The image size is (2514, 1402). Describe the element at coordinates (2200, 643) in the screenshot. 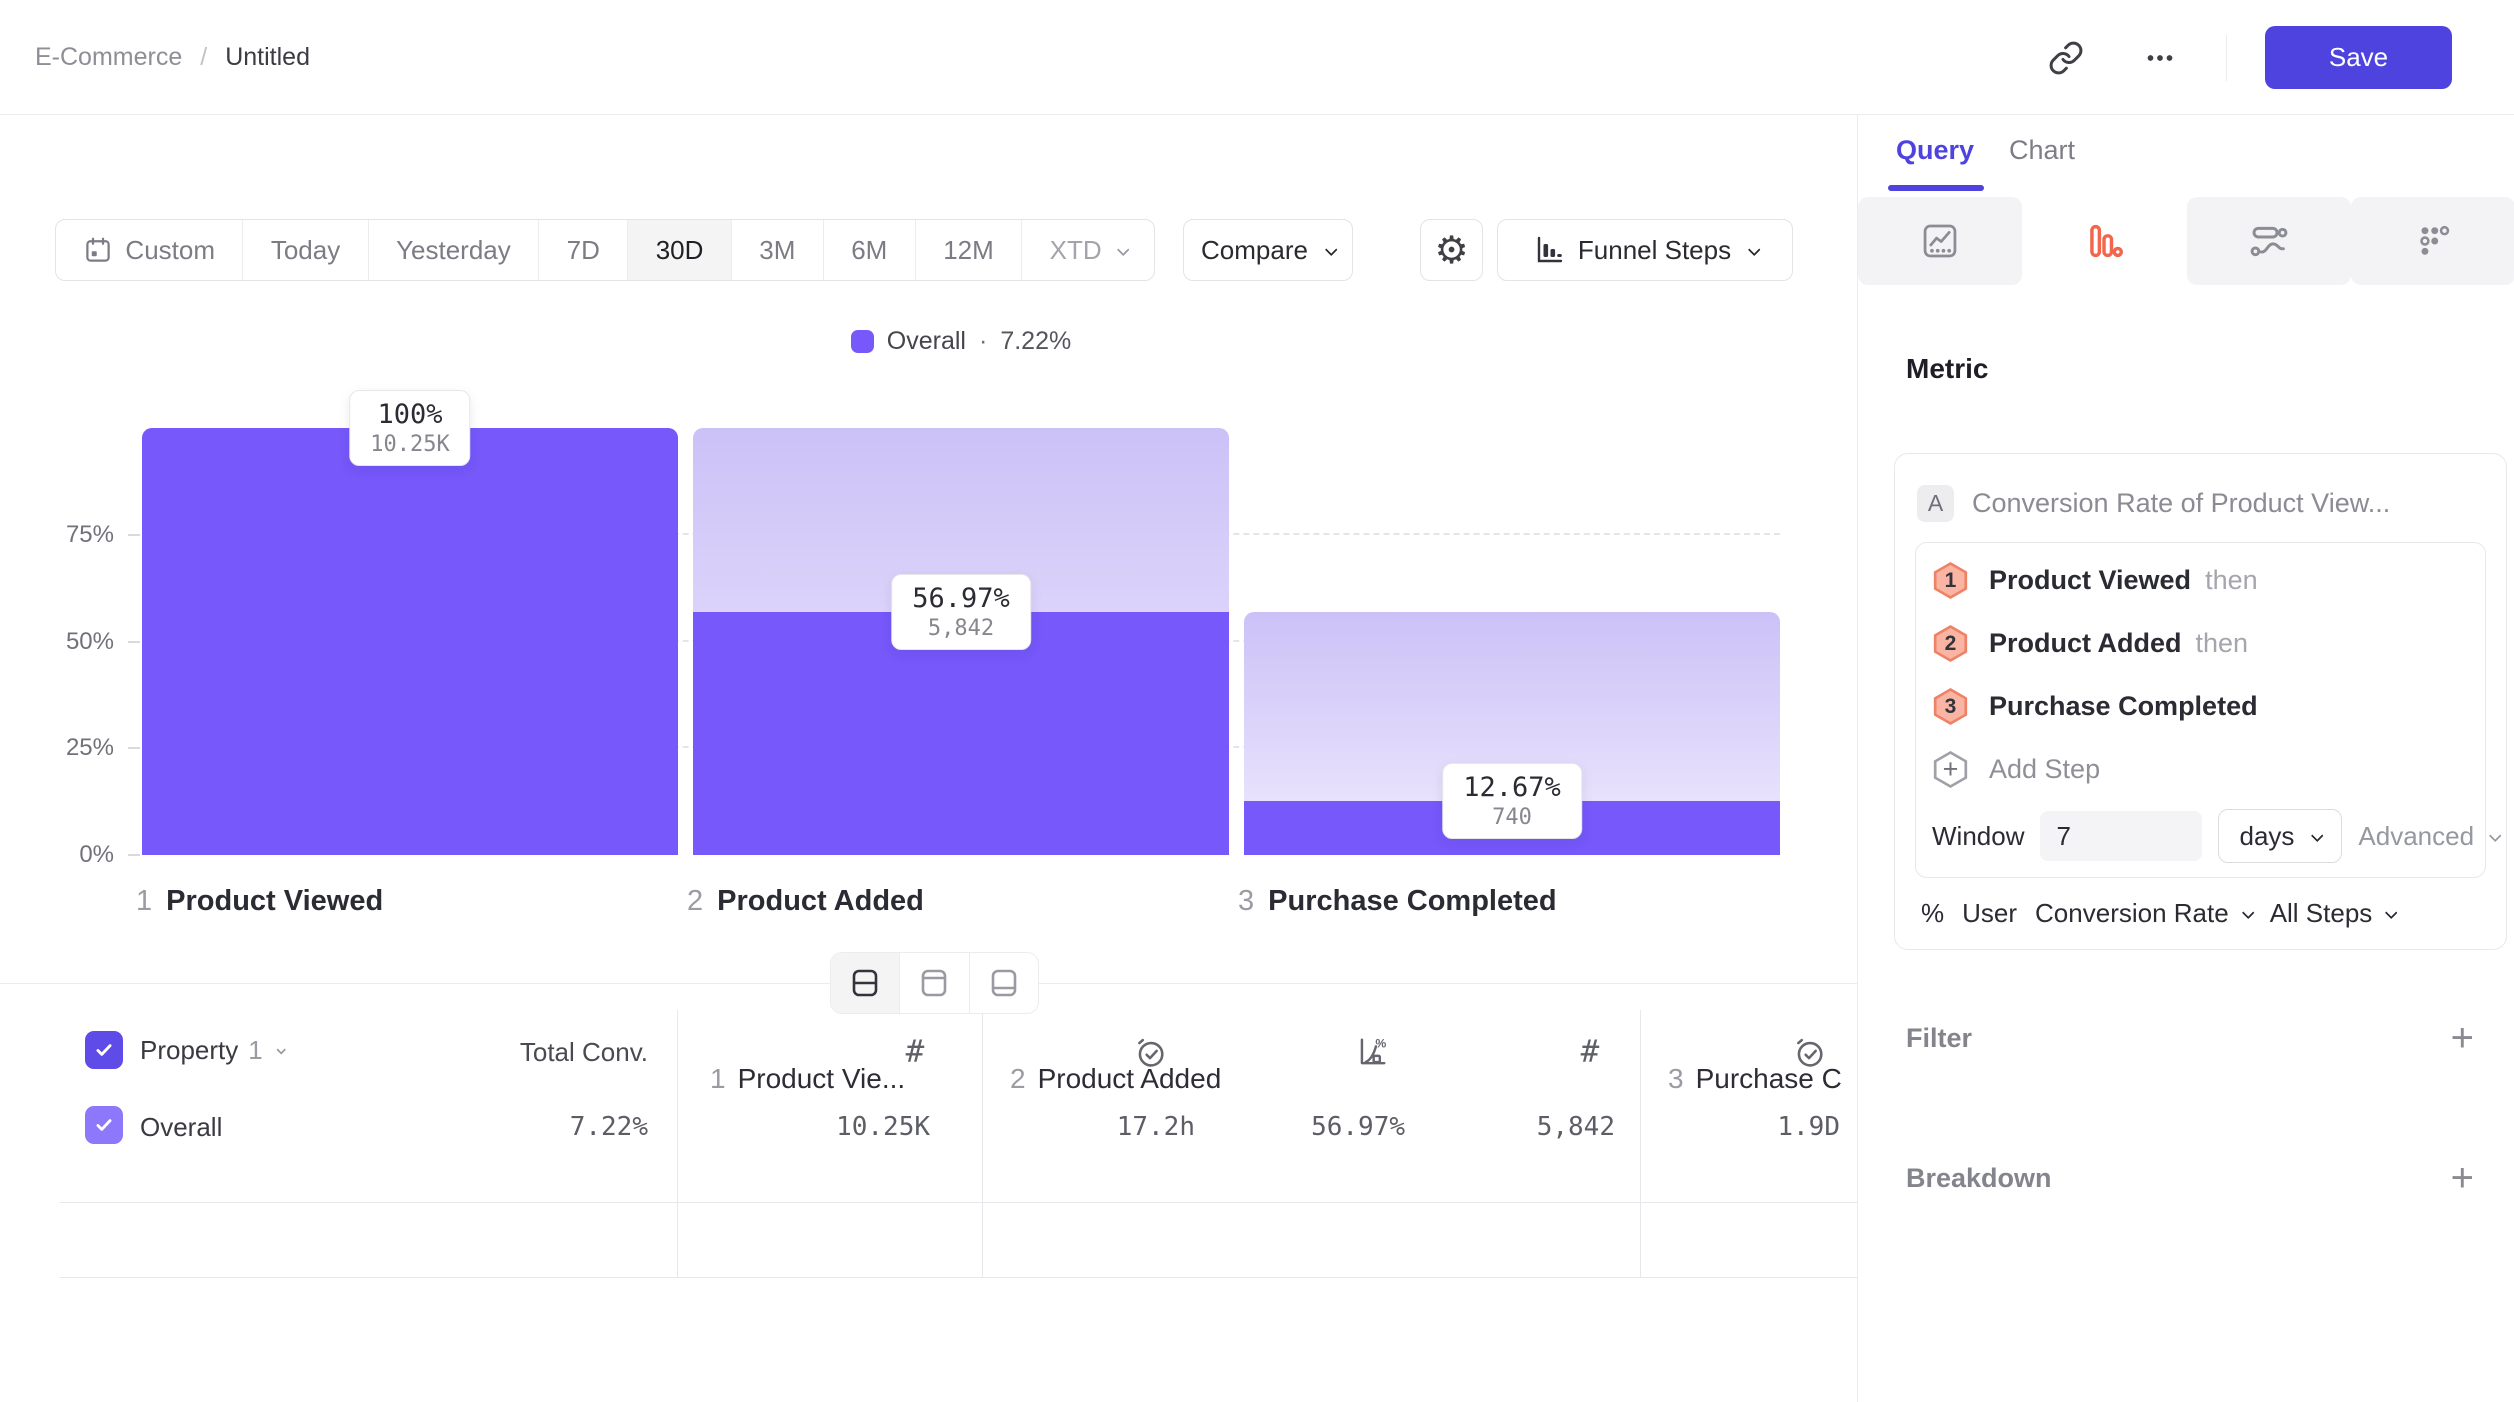

I see `funnel-step-row-2: 2 Product Added then` at that location.